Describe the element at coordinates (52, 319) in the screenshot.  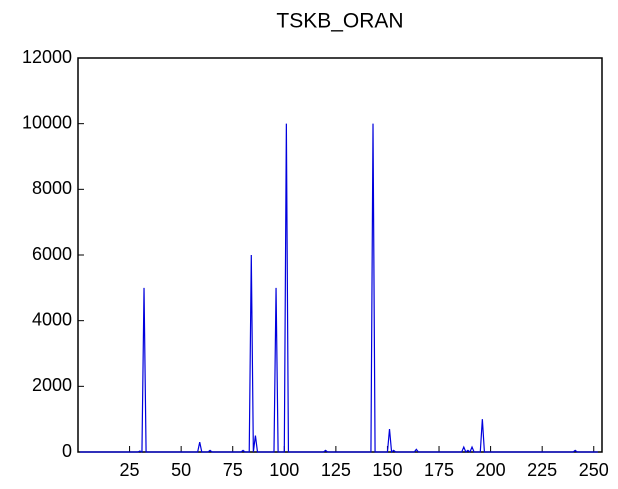
I see `y-tick-label: 4000` at that location.